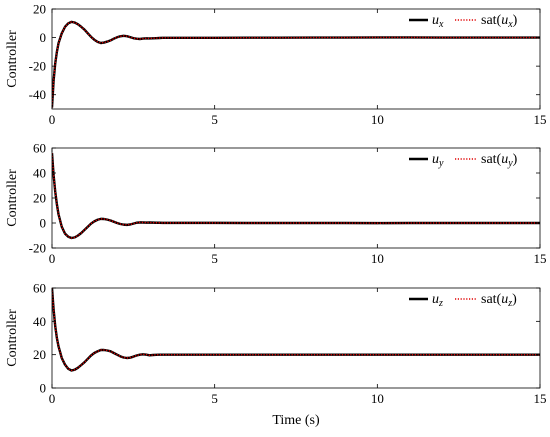 This screenshot has width=550, height=437. I want to click on legend-u-label: uz, so click(437, 300).